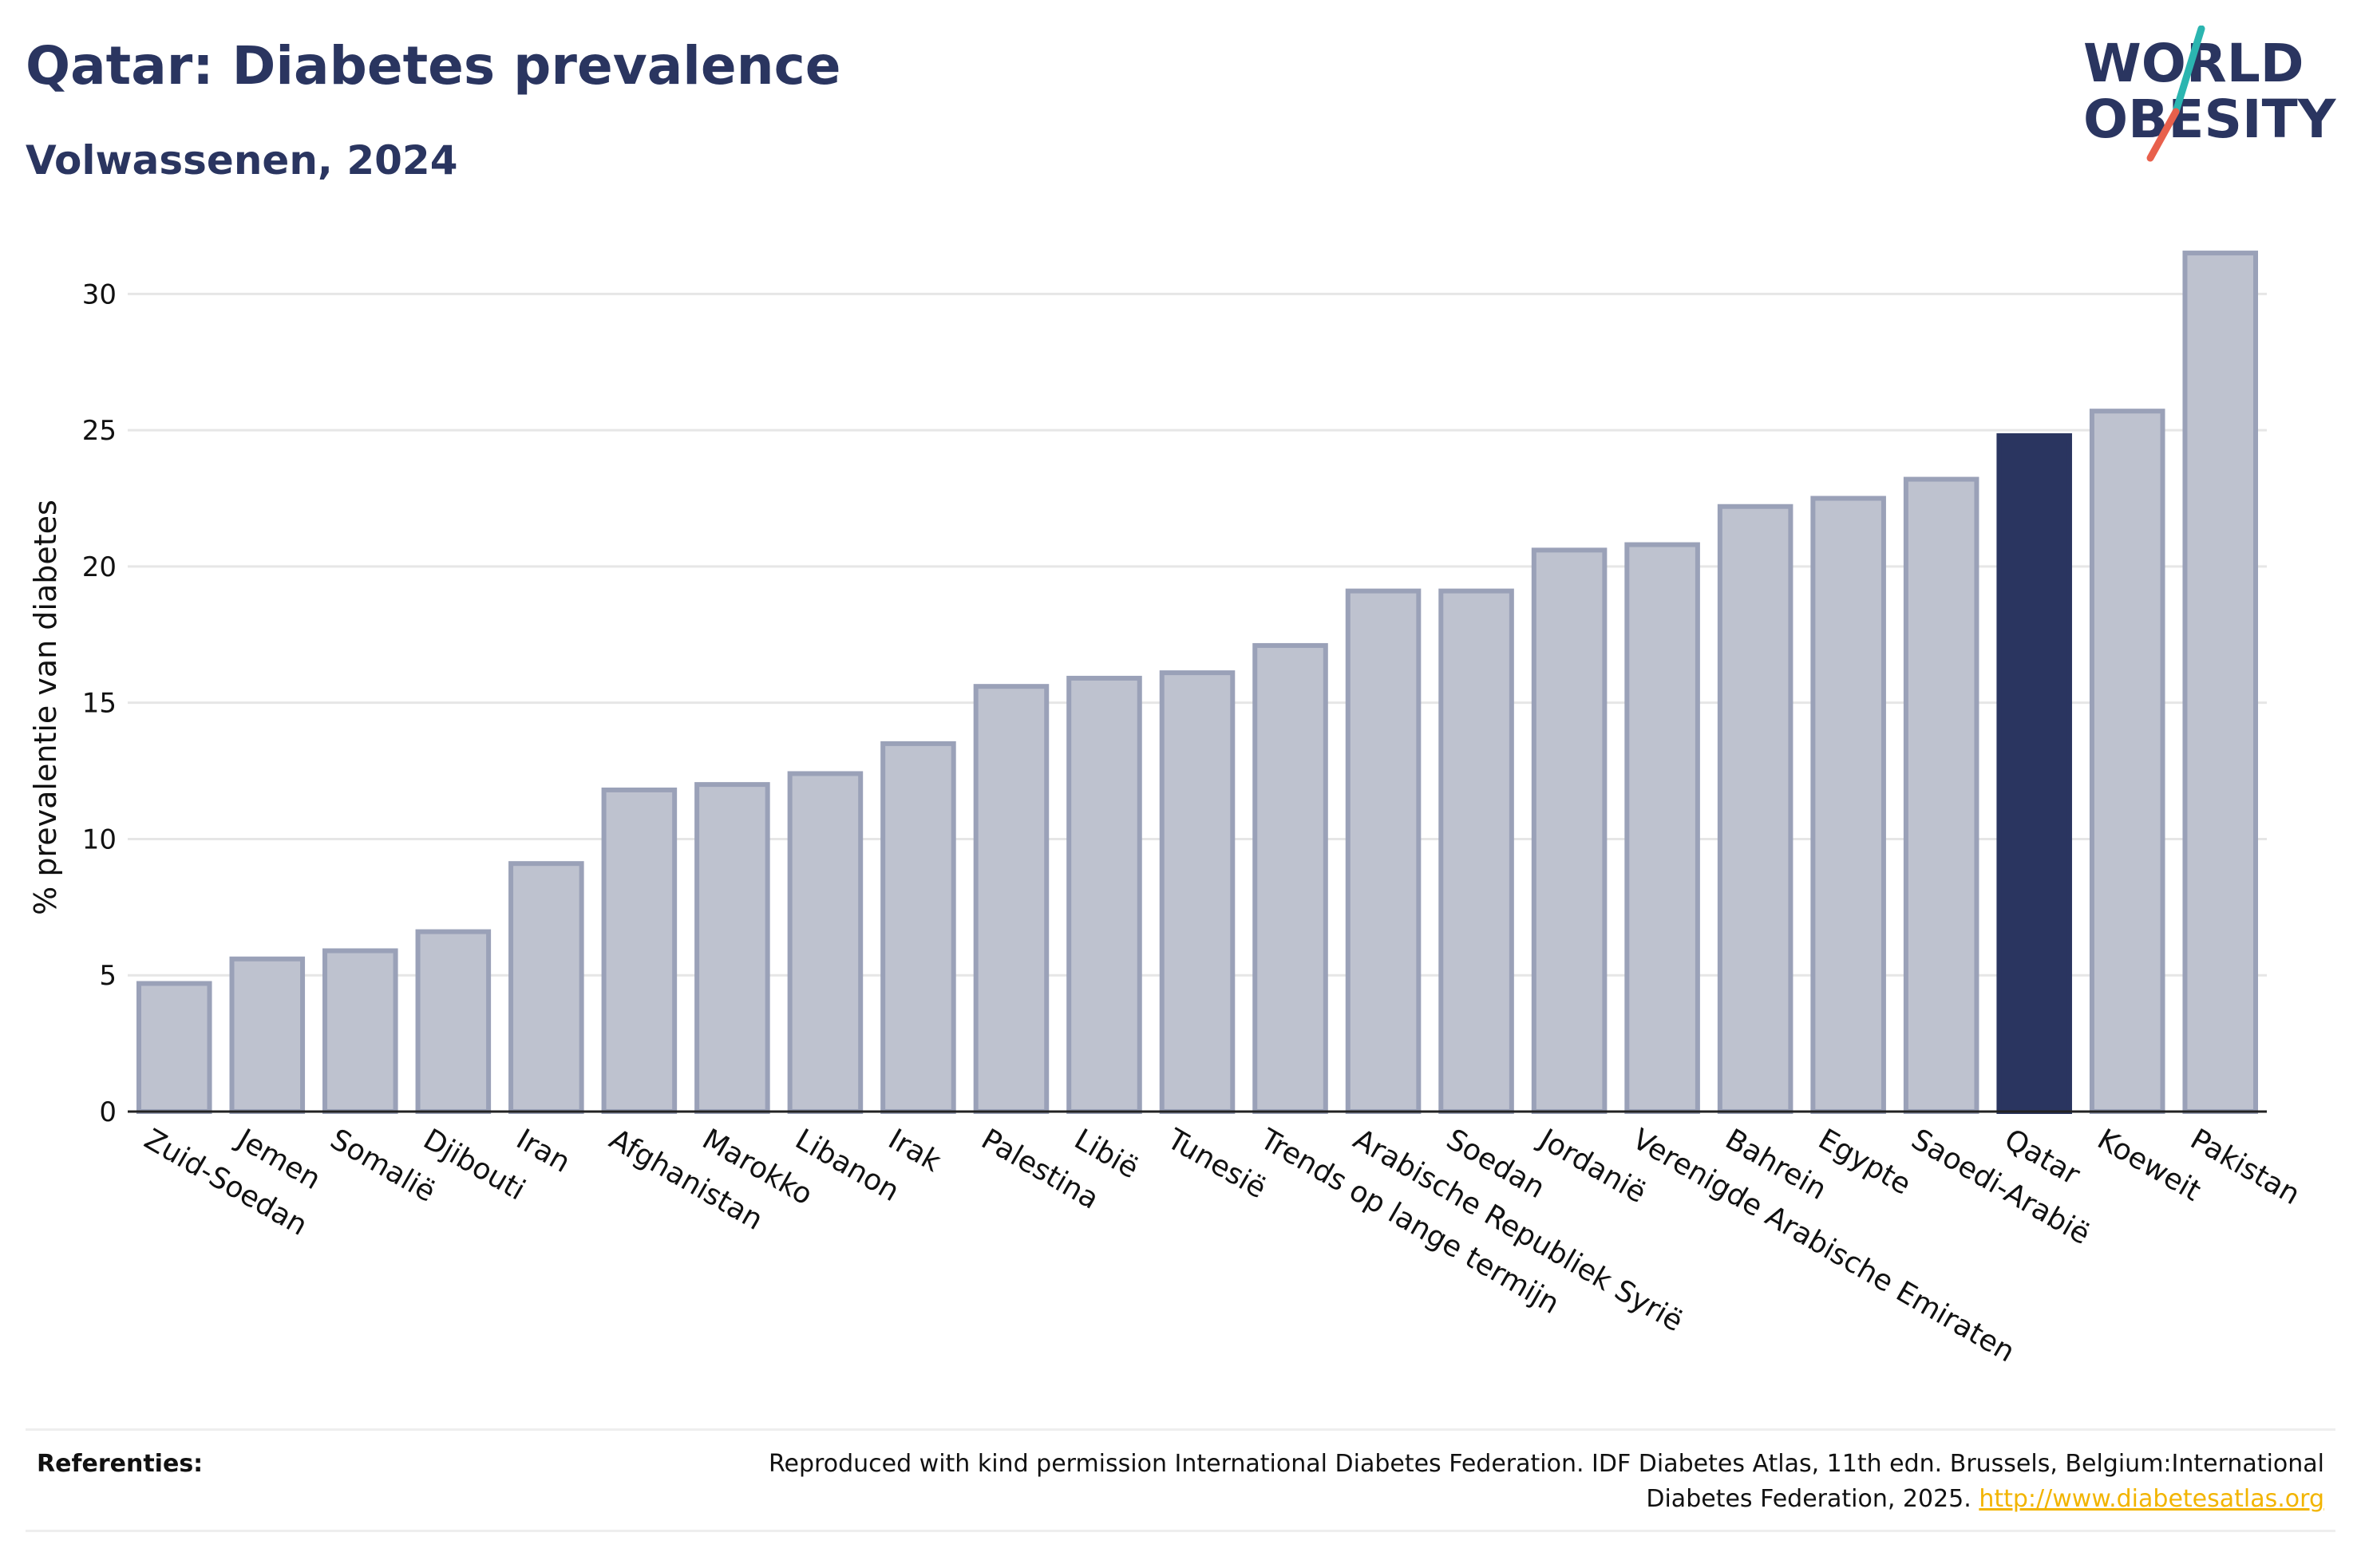 The height and width of the screenshot is (1568, 2361). What do you see at coordinates (639, 950) in the screenshot?
I see `bar-afghanistan` at bounding box center [639, 950].